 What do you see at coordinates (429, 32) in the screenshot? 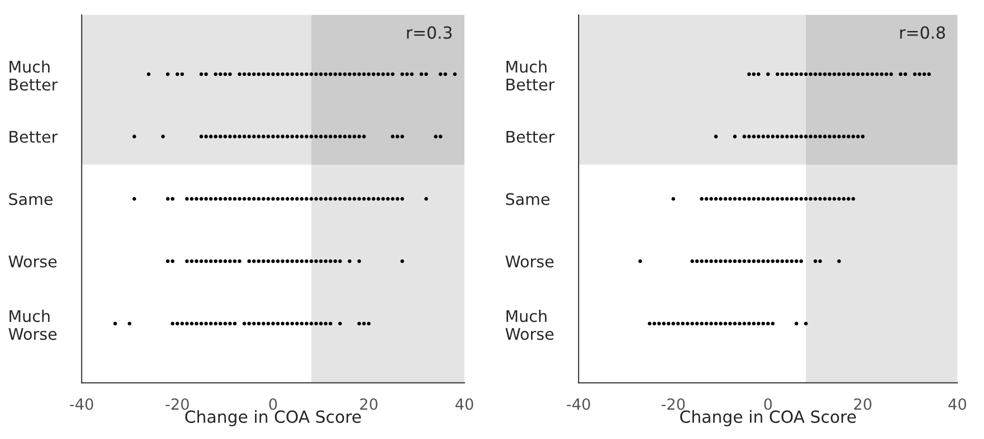
I see `annotation: r=0.3` at bounding box center [429, 32].